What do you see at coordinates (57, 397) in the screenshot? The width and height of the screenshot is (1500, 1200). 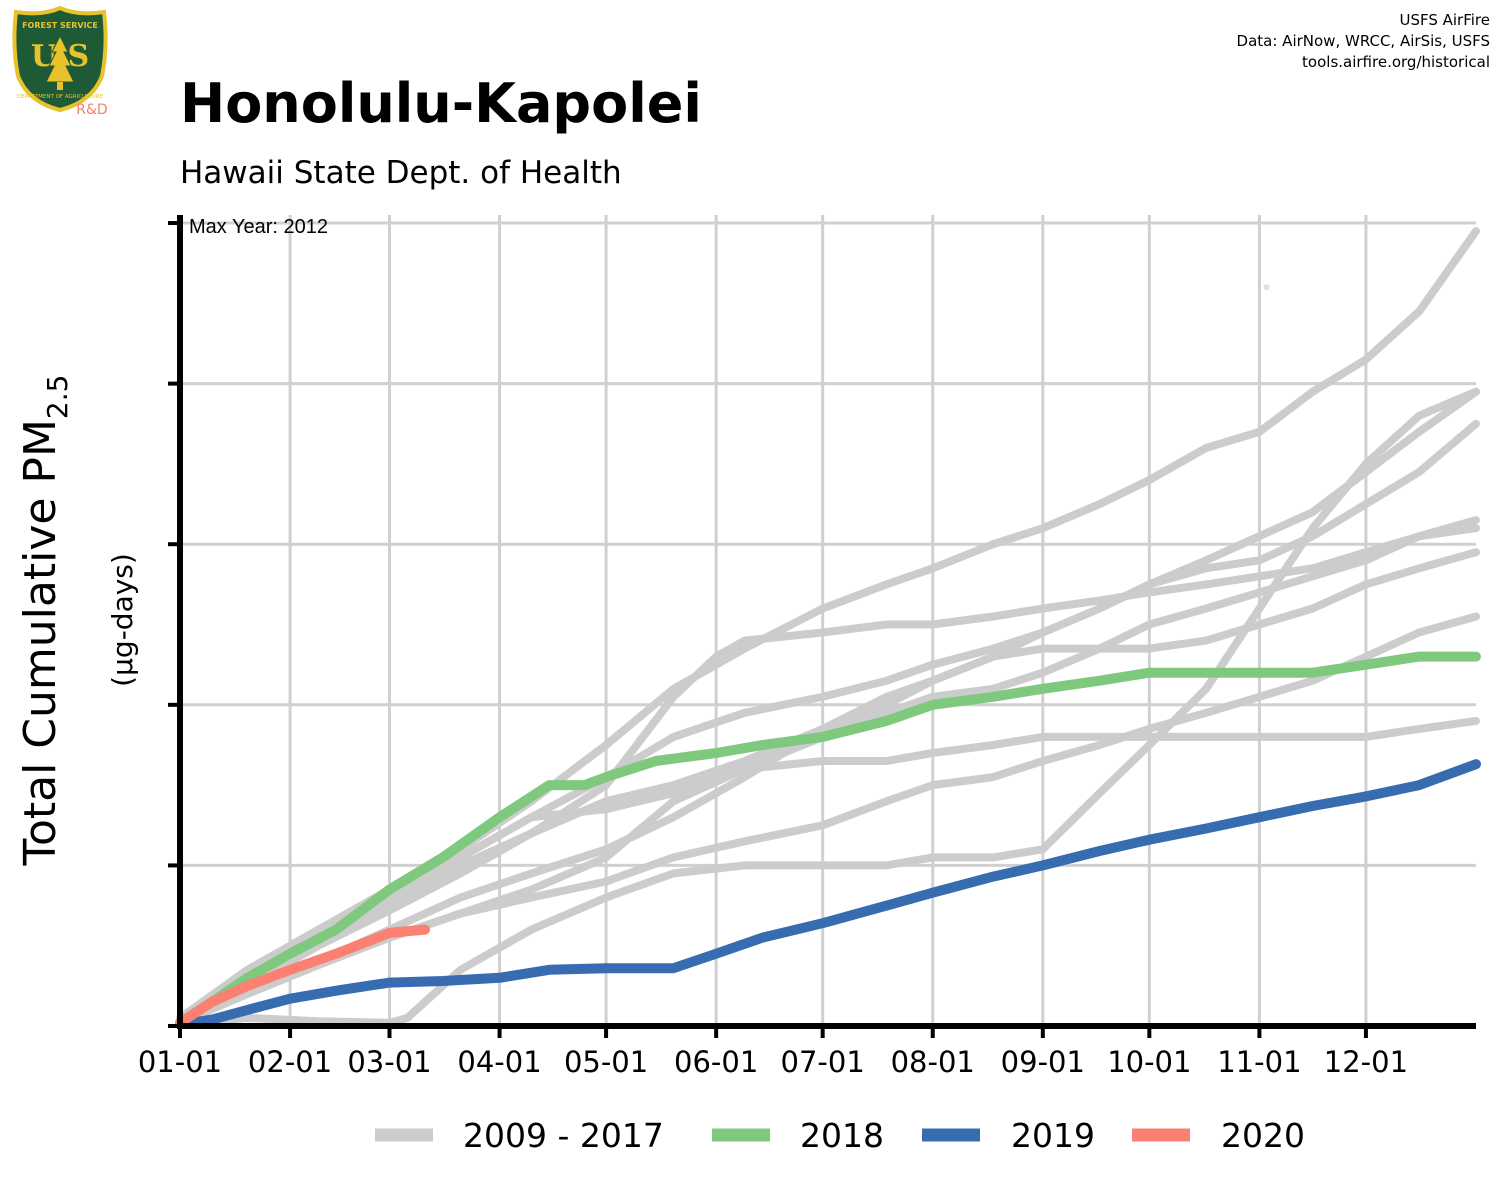 I see `y-axis-label-subscript: 2.5` at bounding box center [57, 397].